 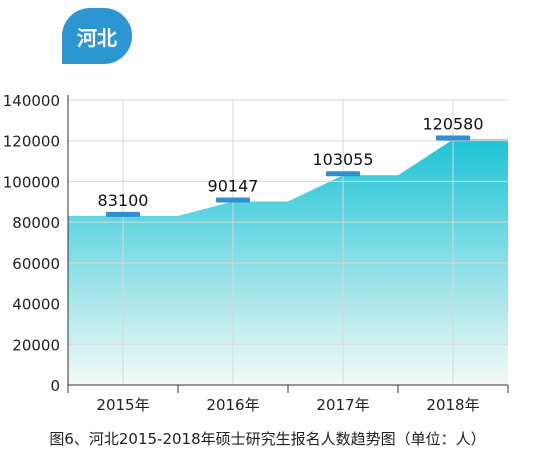 What do you see at coordinates (342, 405) in the screenshot?
I see `x-tick-label: 2017年` at bounding box center [342, 405].